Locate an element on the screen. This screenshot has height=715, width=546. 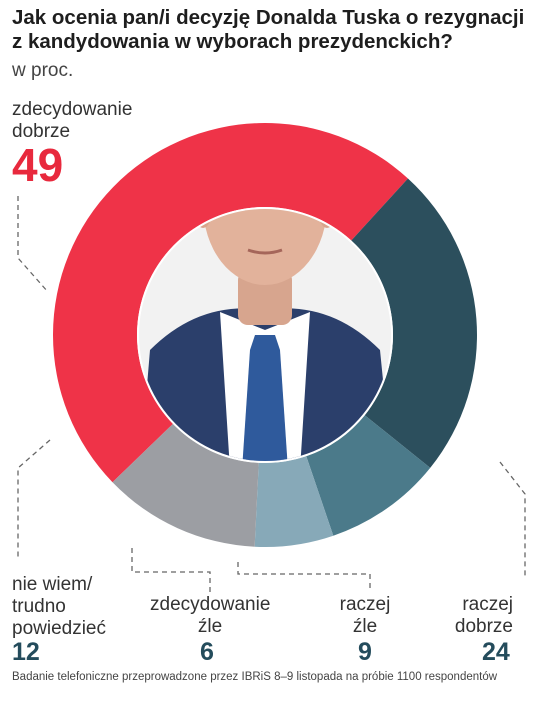
unit-subtitle: w proc. is located at coordinates (43, 70).